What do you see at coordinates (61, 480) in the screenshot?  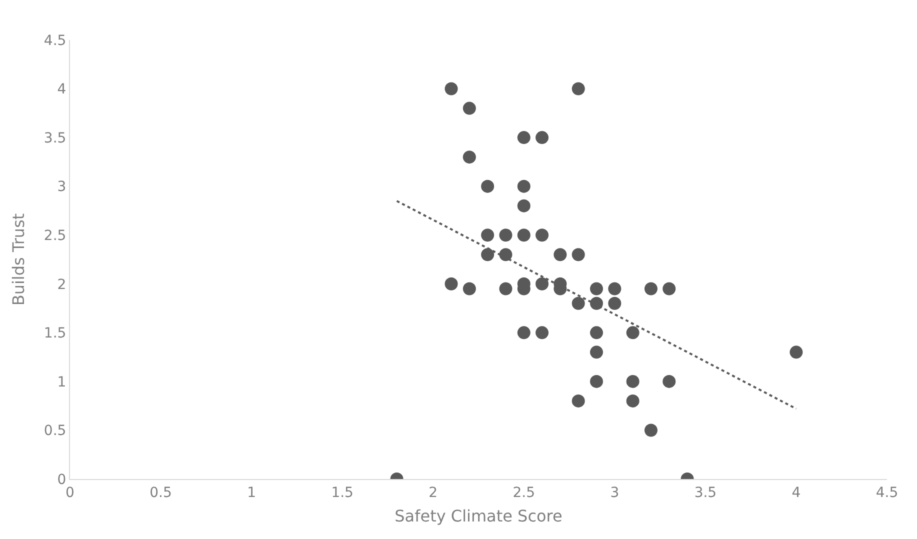 I see `y-tick-label: 0` at bounding box center [61, 480].